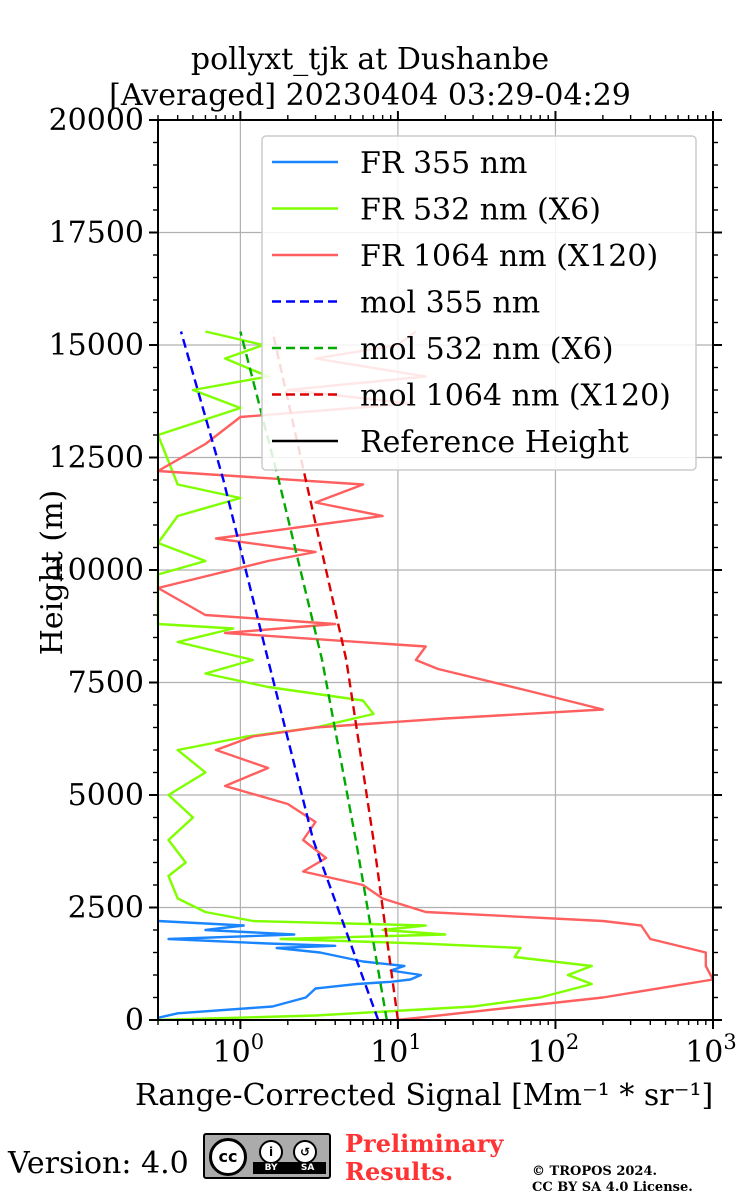 The height and width of the screenshot is (1200, 750). I want to click on legend-label-2: FR 1064 nm (X120), so click(509, 256).